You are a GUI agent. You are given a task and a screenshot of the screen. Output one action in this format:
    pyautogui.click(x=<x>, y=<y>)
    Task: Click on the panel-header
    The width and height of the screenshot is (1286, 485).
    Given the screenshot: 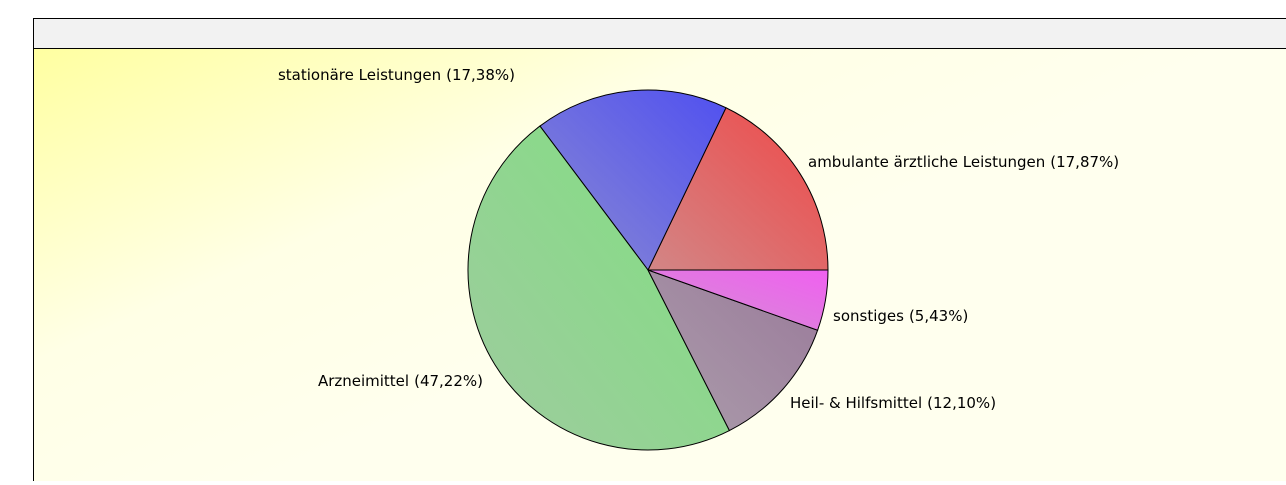 What is the action you would take?
    pyautogui.click(x=660, y=34)
    